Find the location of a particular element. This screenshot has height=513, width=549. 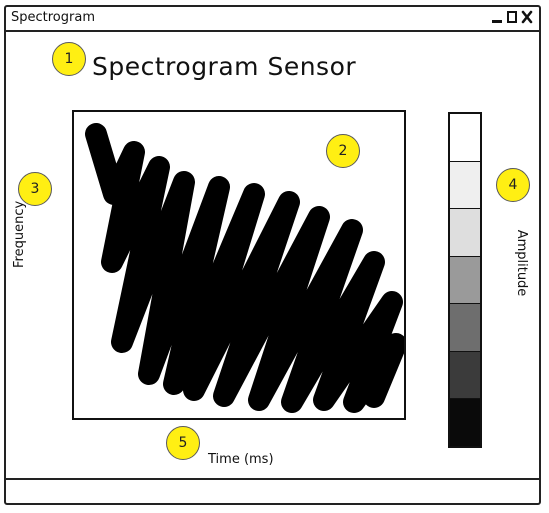

maximize-icon is located at coordinates (512, 17).